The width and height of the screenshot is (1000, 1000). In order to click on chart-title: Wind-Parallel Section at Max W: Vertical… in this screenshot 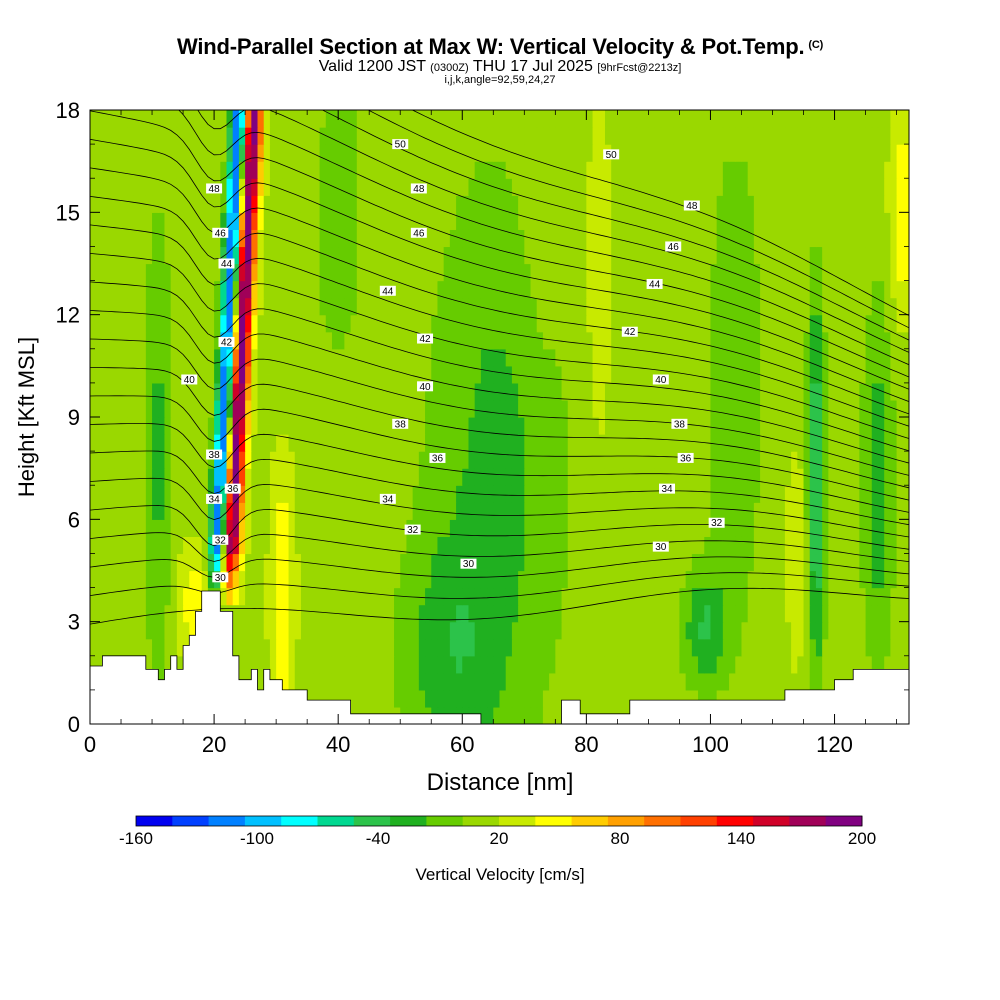, I will do `click(500, 47)`.